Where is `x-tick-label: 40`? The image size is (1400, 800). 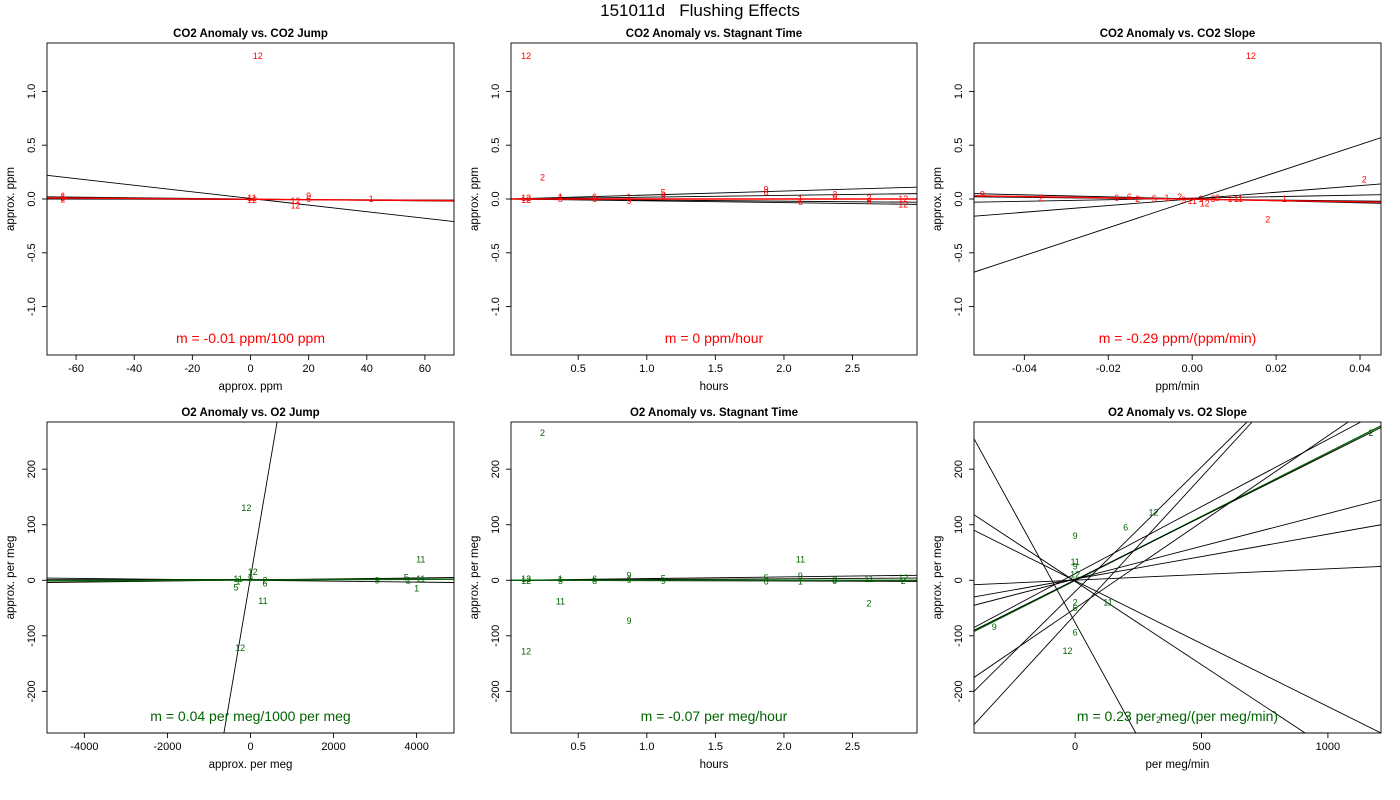 x-tick-label: 40 is located at coordinates (367, 369).